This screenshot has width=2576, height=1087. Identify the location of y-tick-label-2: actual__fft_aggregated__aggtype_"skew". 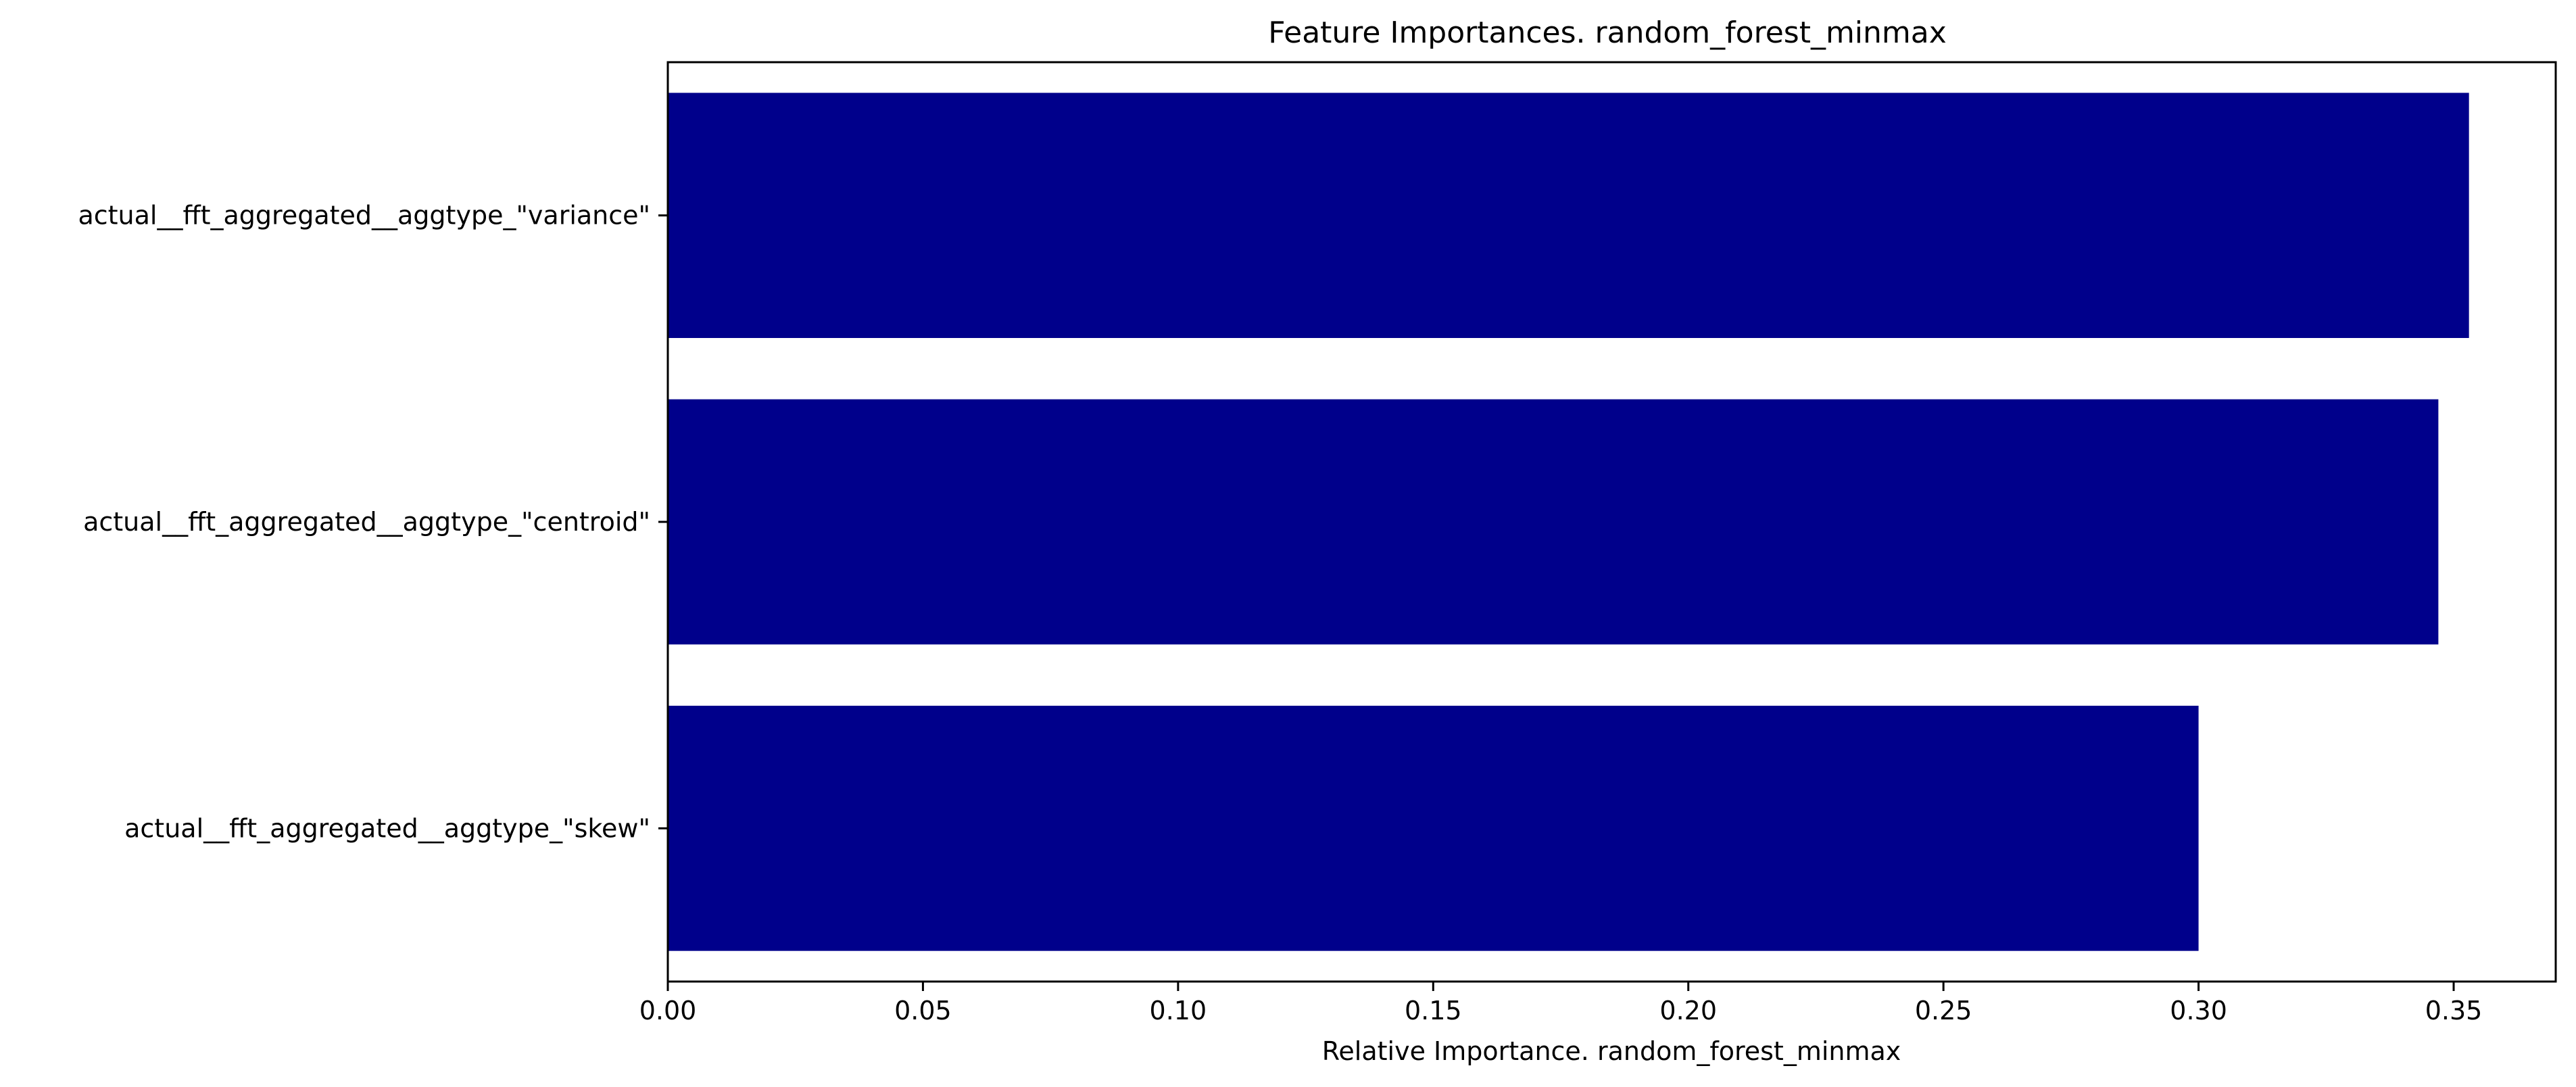
(387, 828).